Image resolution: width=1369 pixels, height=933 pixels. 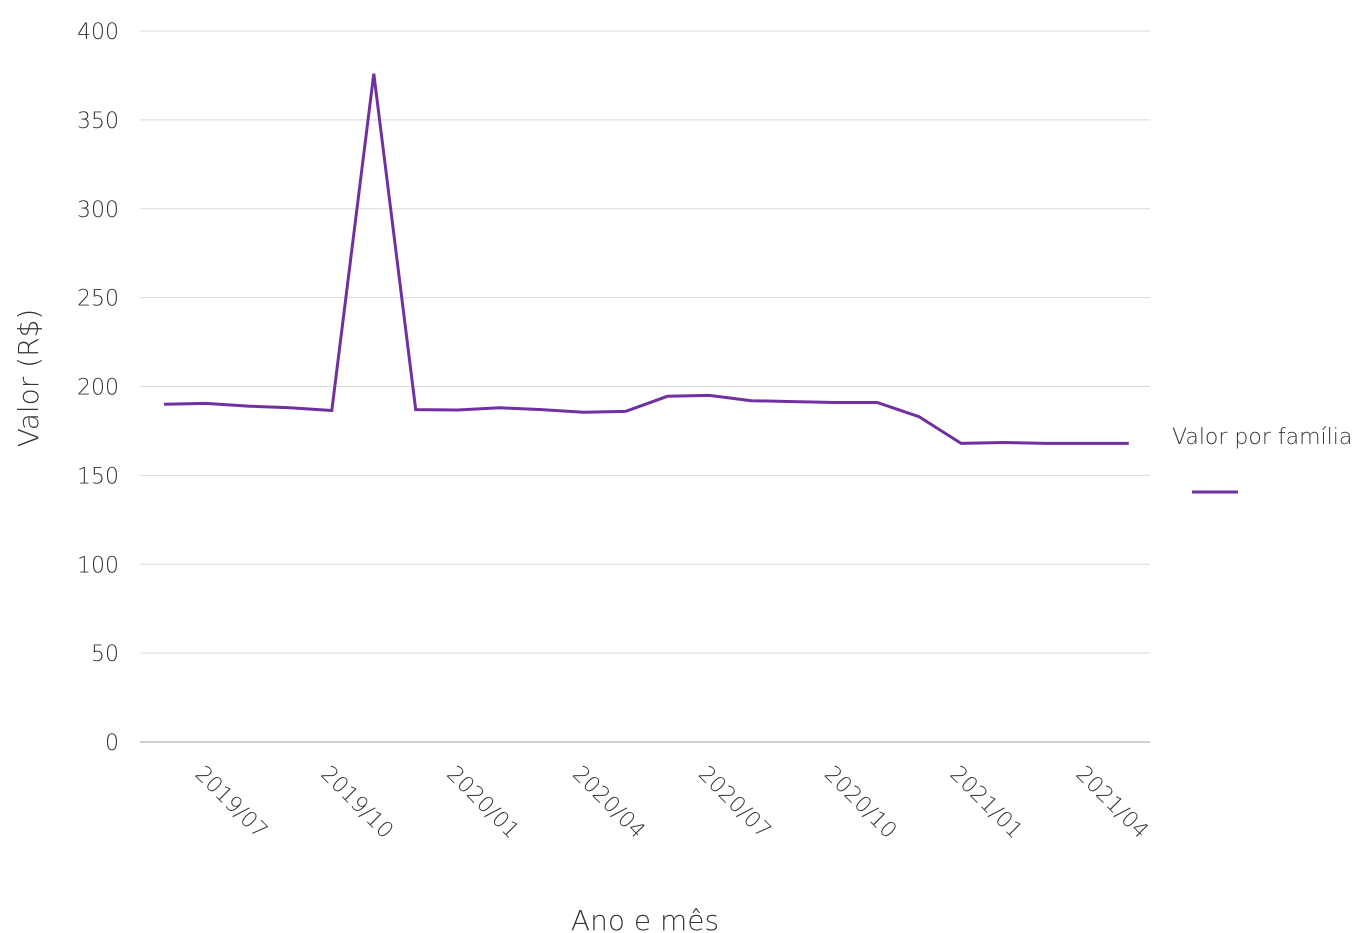 I want to click on y-tick-label: 100, so click(x=98, y=565).